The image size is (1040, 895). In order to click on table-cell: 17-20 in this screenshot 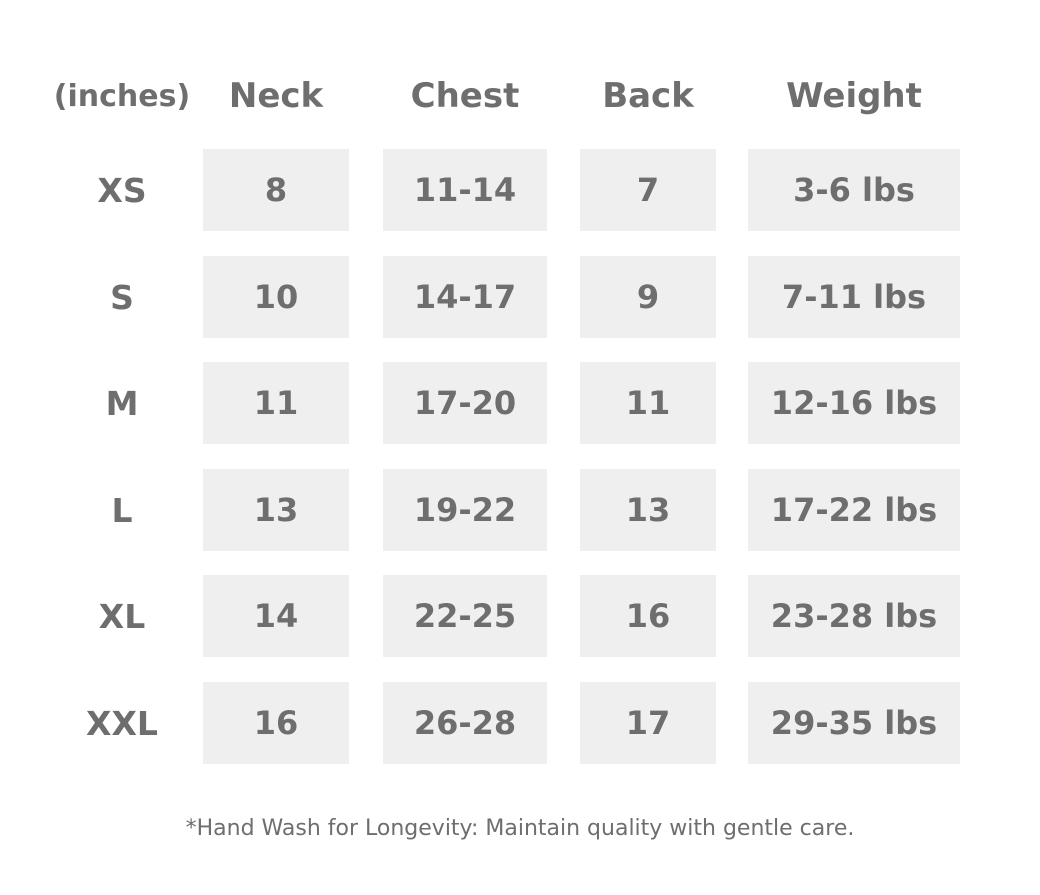, I will do `click(465, 403)`.